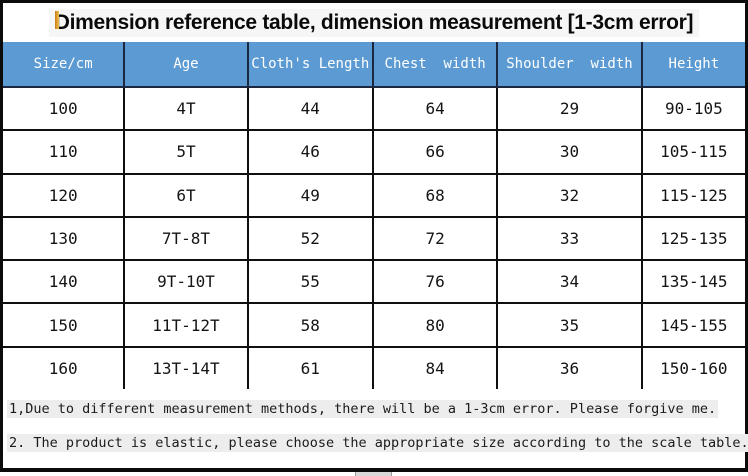 The image size is (748, 476). I want to click on column-header: Height, so click(692, 65).